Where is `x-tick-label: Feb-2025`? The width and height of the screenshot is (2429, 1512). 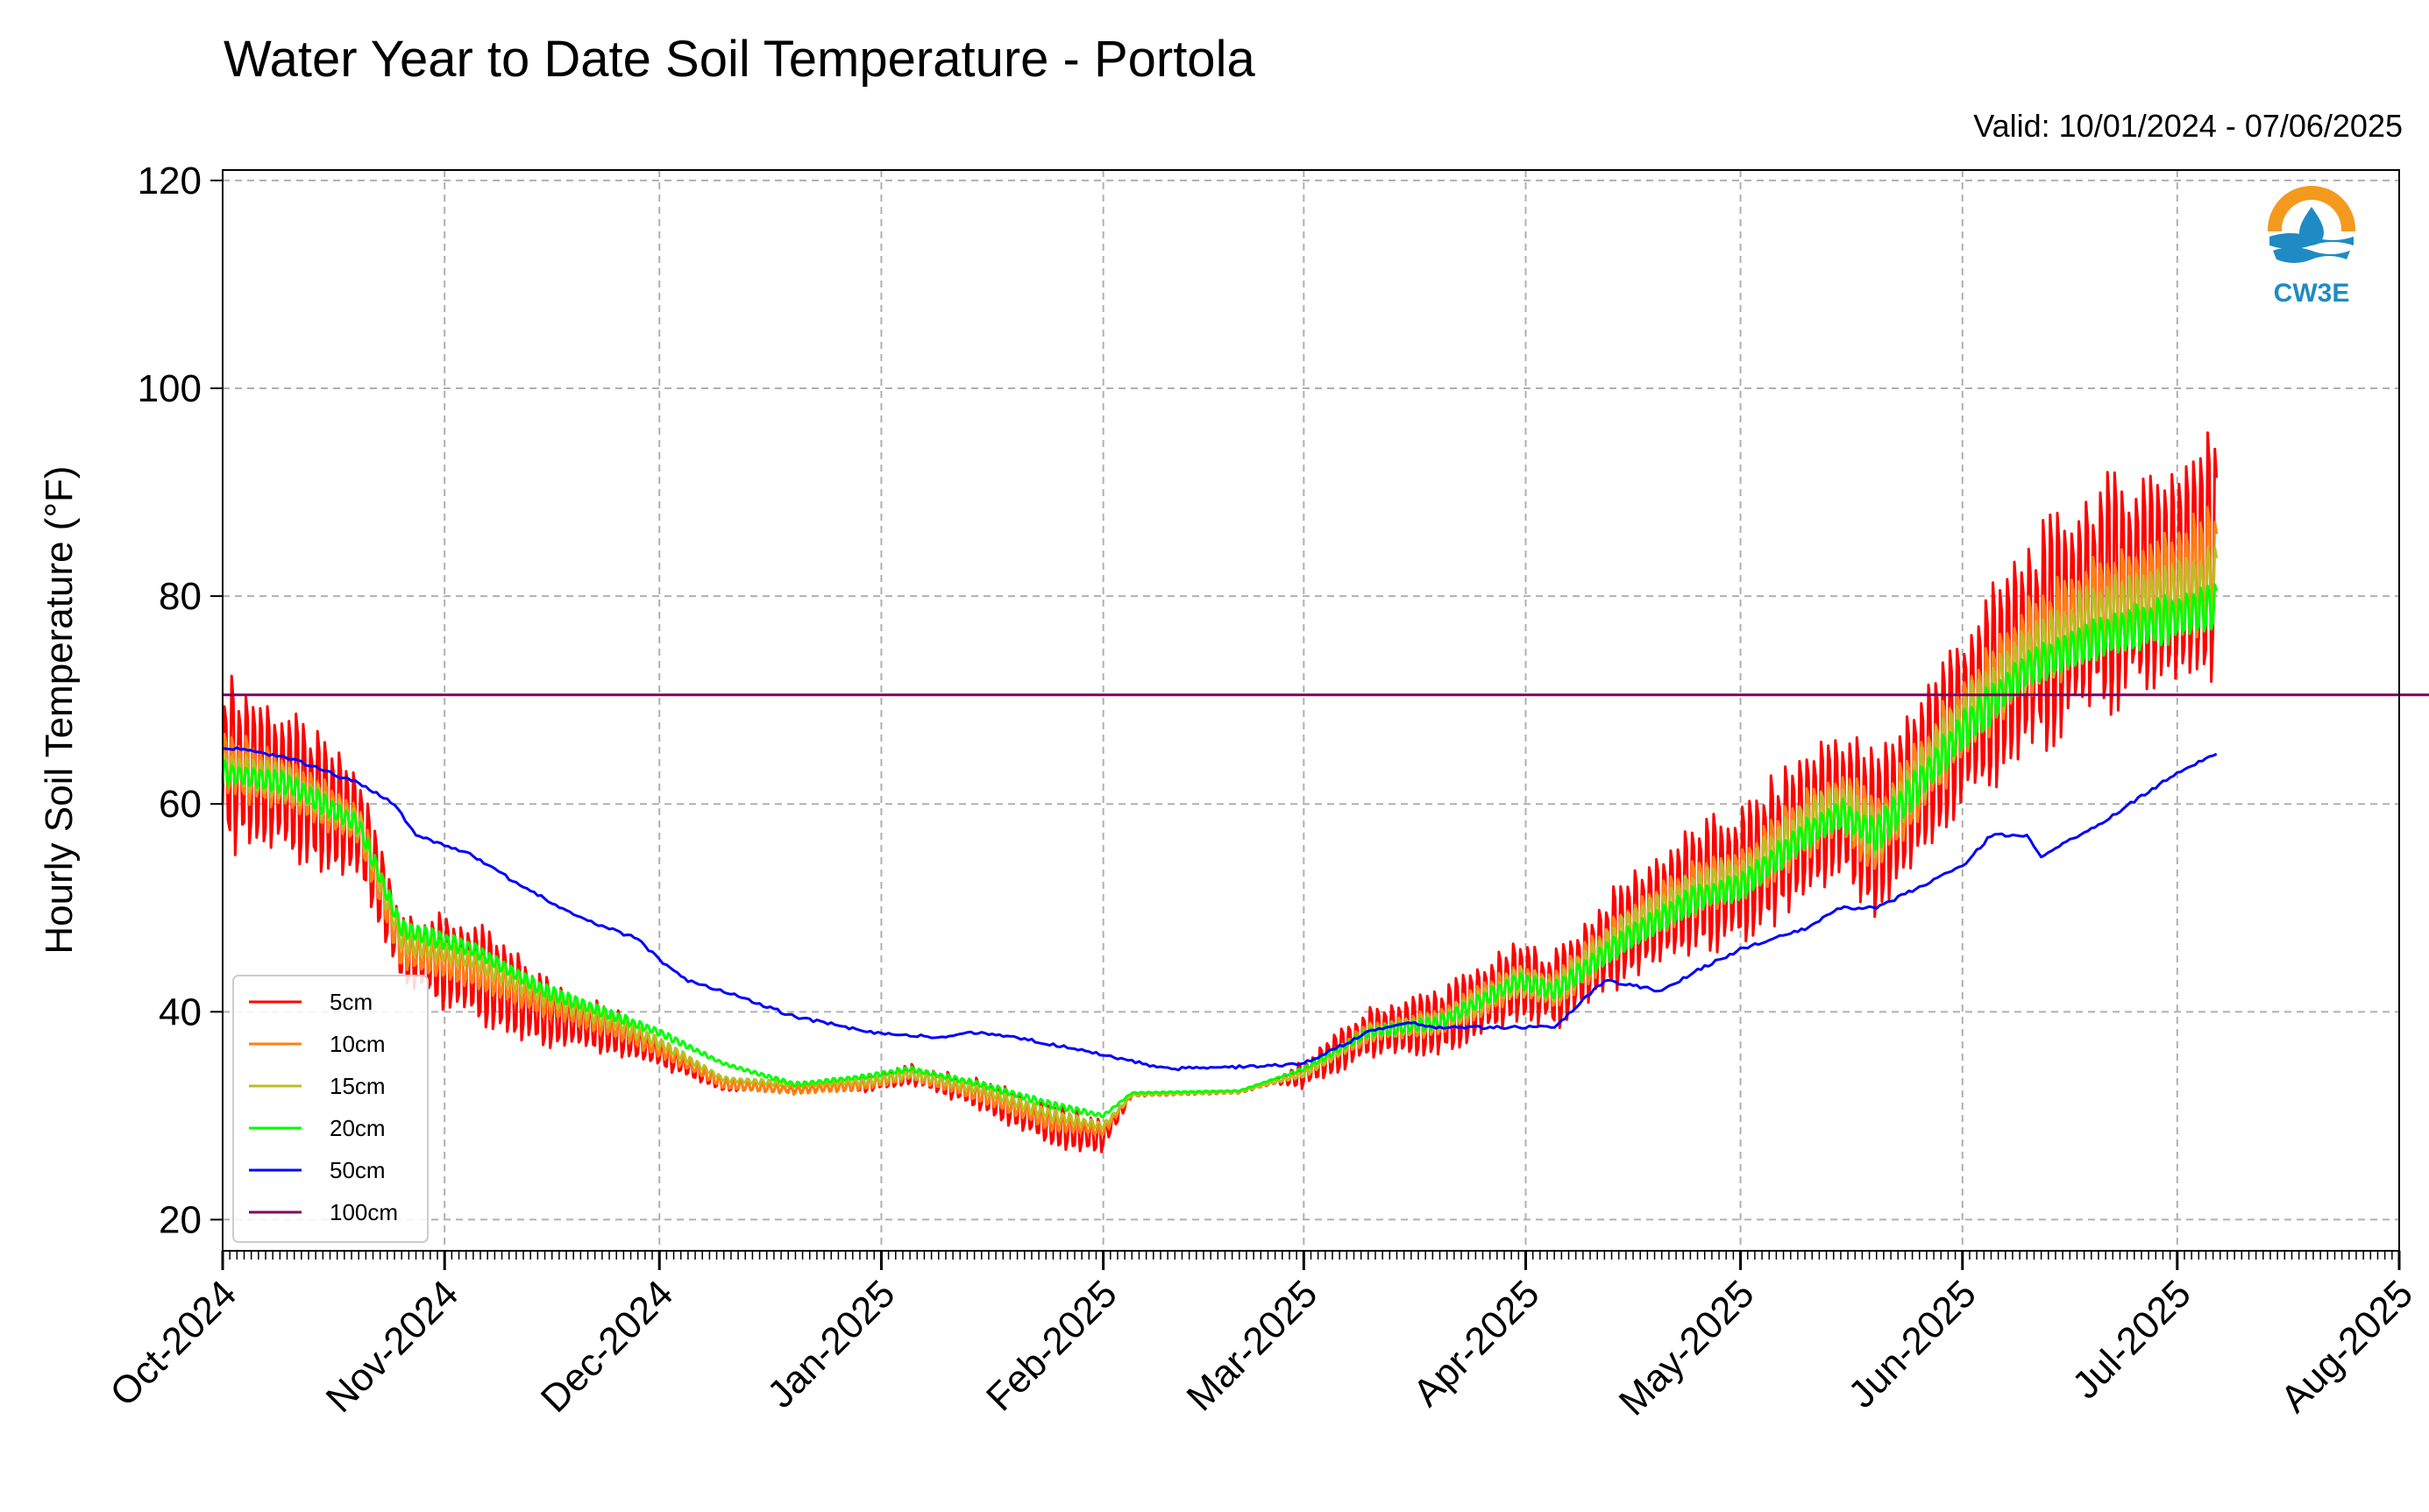
x-tick-label: Feb-2025 is located at coordinates (1052, 1345).